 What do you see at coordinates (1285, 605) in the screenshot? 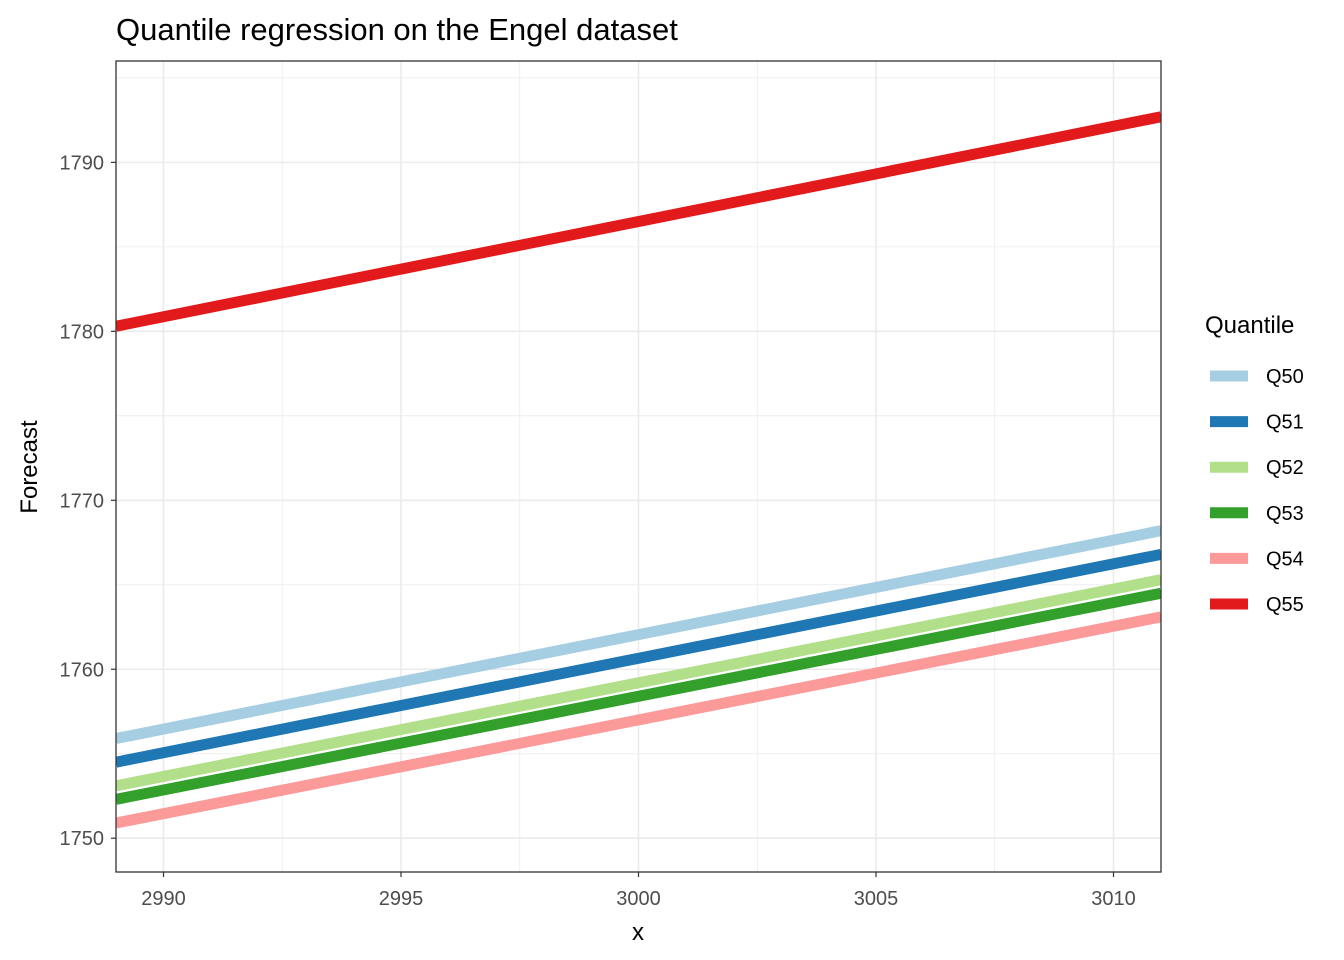
I see `legend-label-q55: Q55` at bounding box center [1285, 605].